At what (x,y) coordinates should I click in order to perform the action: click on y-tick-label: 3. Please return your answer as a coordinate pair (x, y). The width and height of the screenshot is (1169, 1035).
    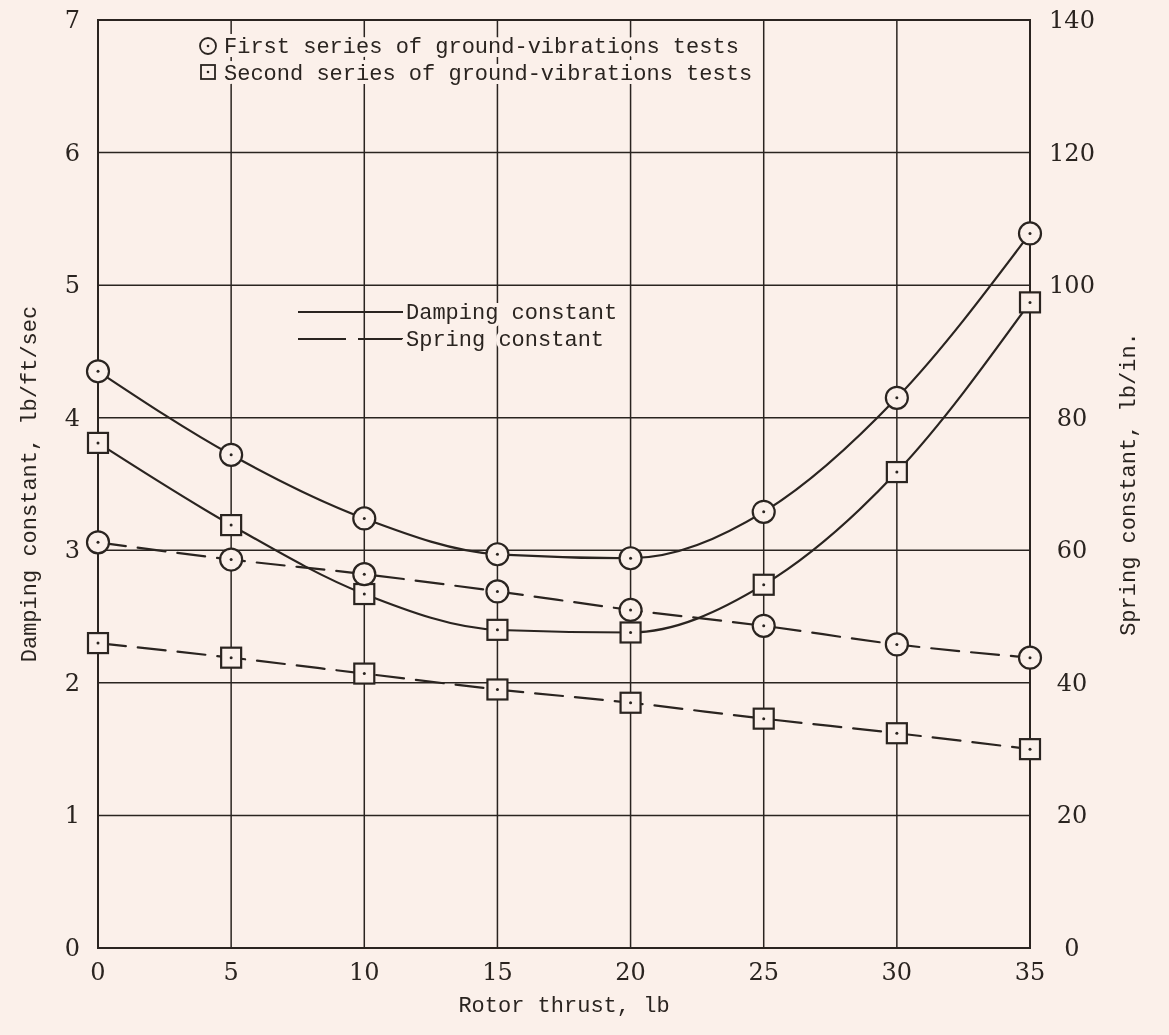
    Looking at the image, I should click on (72, 550).